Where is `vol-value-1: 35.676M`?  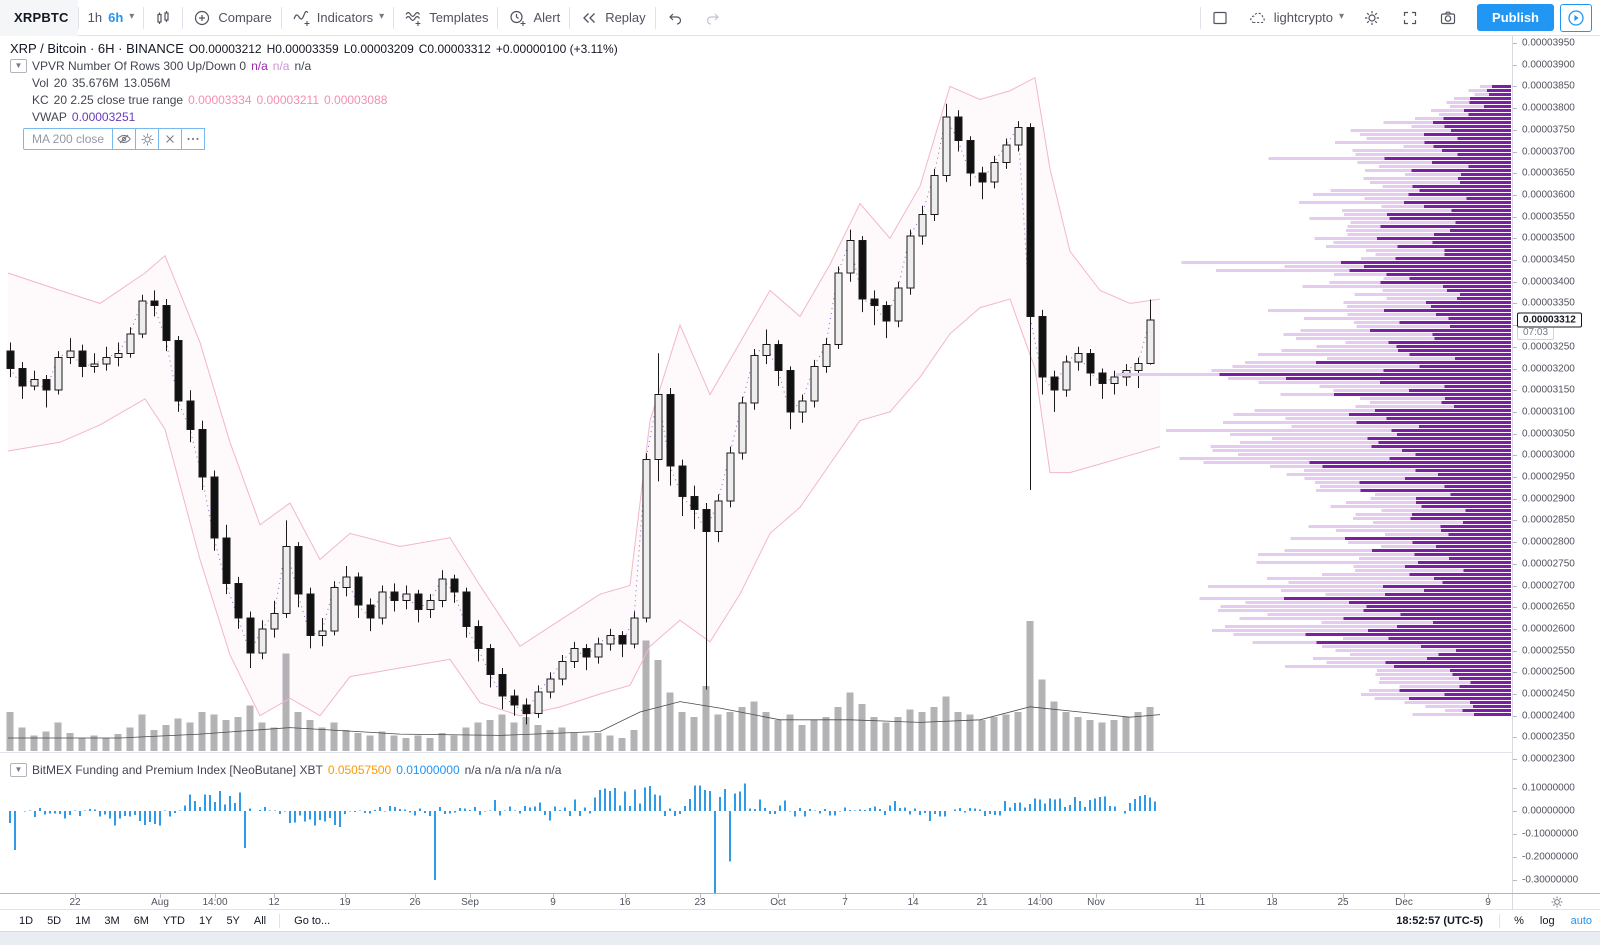 vol-value-1: 35.676M is located at coordinates (95, 82).